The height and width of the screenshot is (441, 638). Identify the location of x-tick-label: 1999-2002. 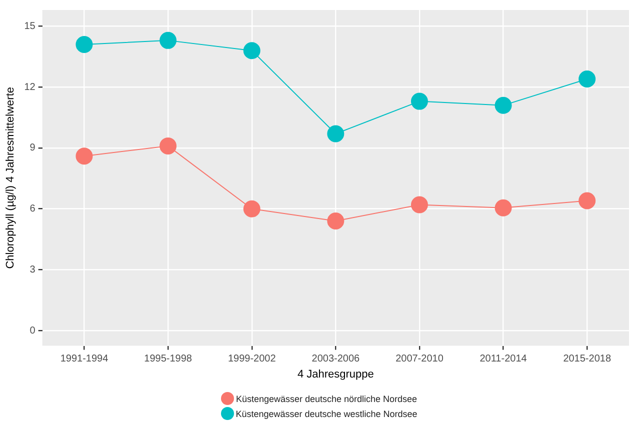
(252, 359).